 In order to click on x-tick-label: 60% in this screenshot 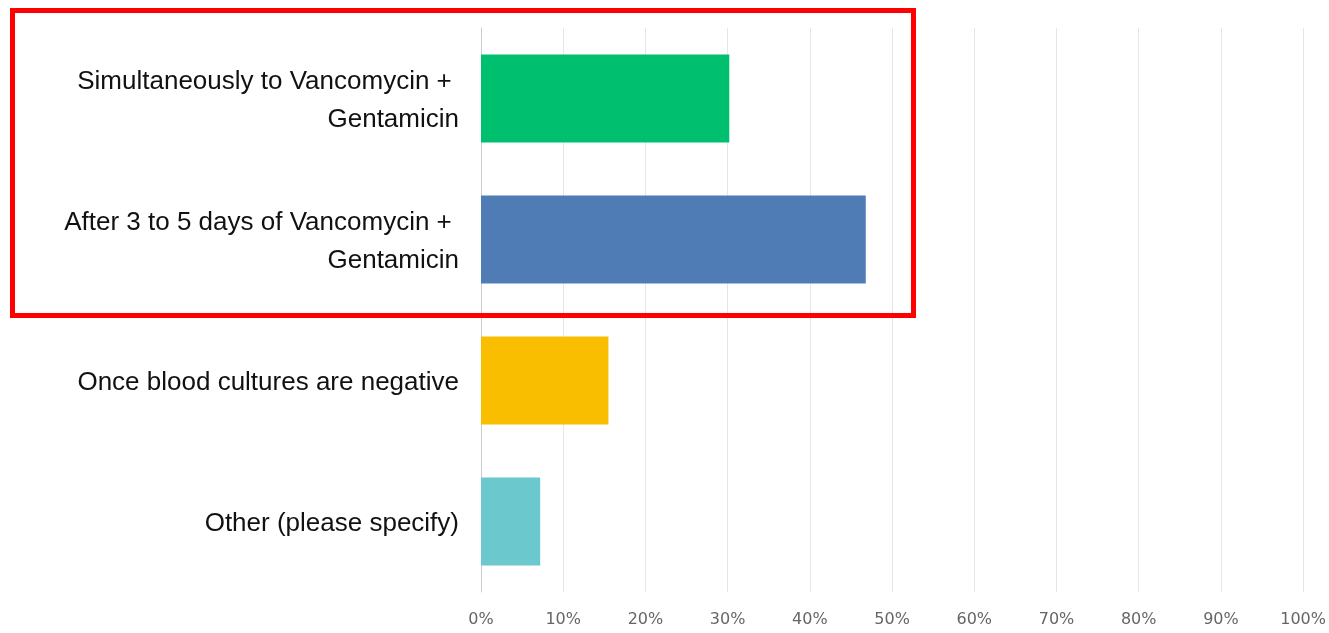, I will do `click(974, 618)`.